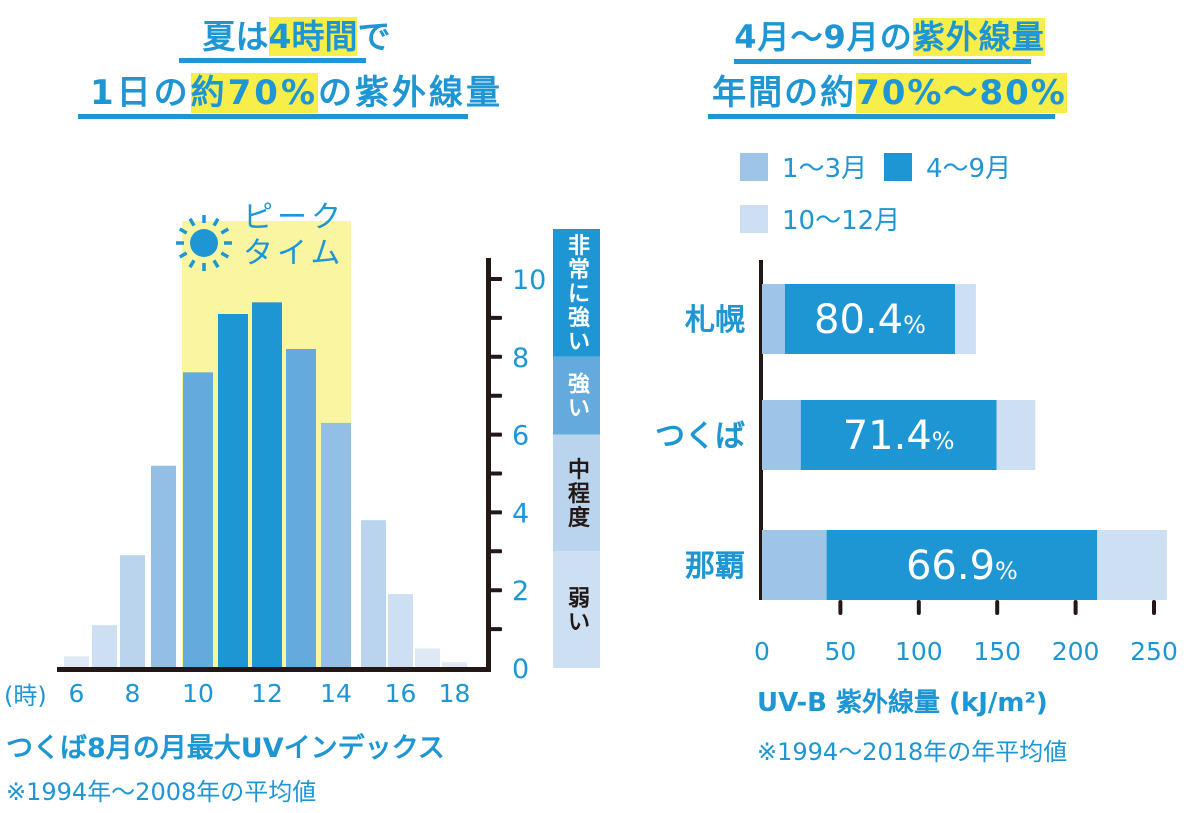  Describe the element at coordinates (898, 166) in the screenshot. I see `legend-swatch-q2-q3` at that location.